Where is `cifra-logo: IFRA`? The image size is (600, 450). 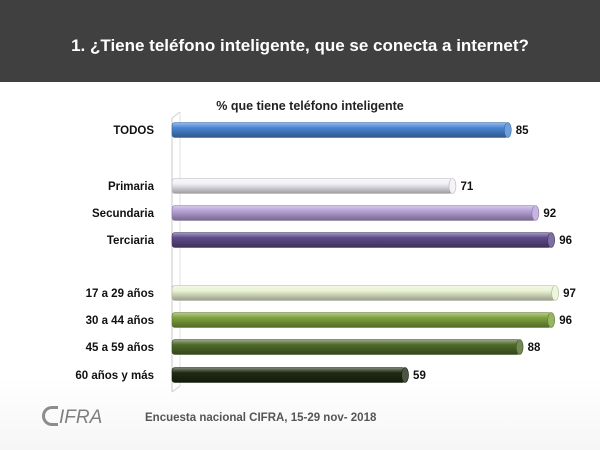 cifra-logo: IFRA is located at coordinates (72, 417).